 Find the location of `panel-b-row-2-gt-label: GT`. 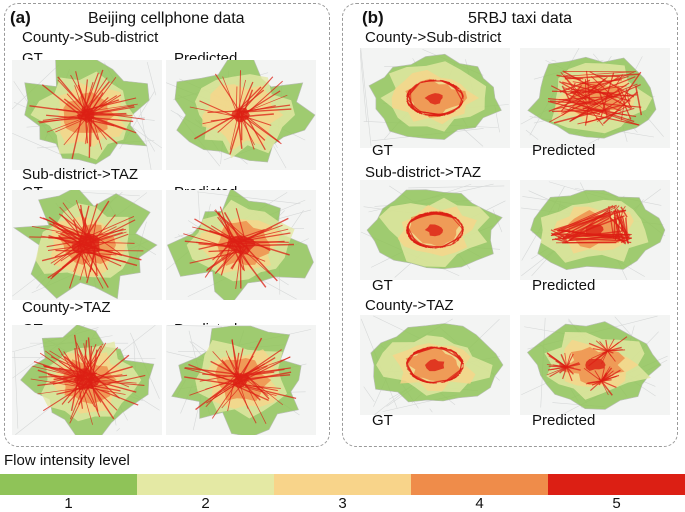

panel-b-row-2-gt-label: GT is located at coordinates (382, 285).